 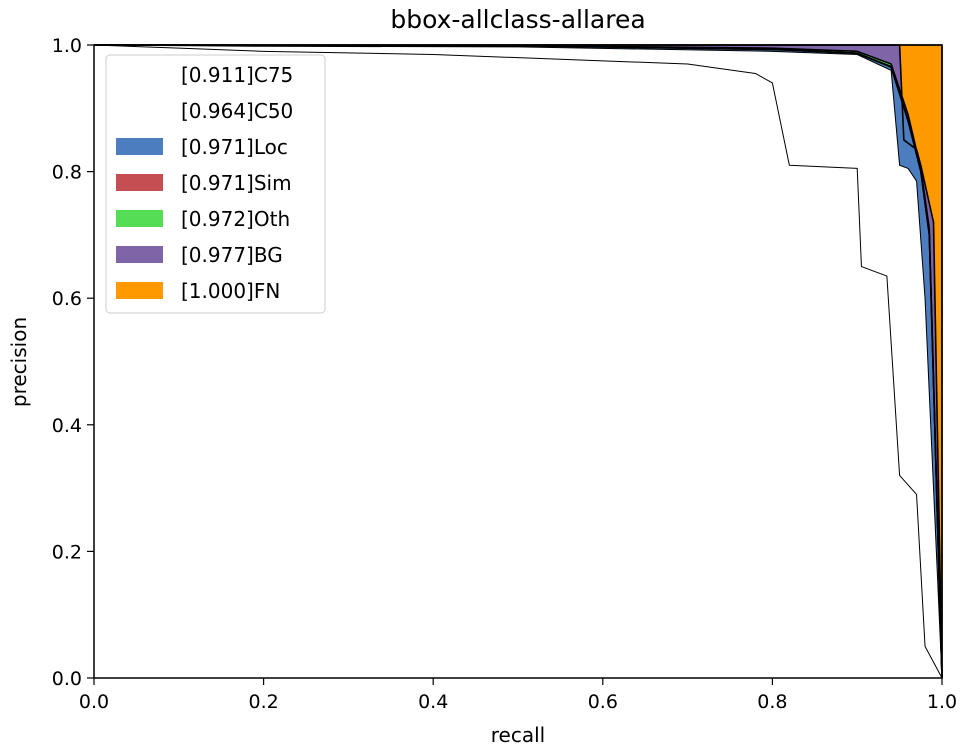 I want to click on y-tick-label: 0.2, so click(x=67, y=552).